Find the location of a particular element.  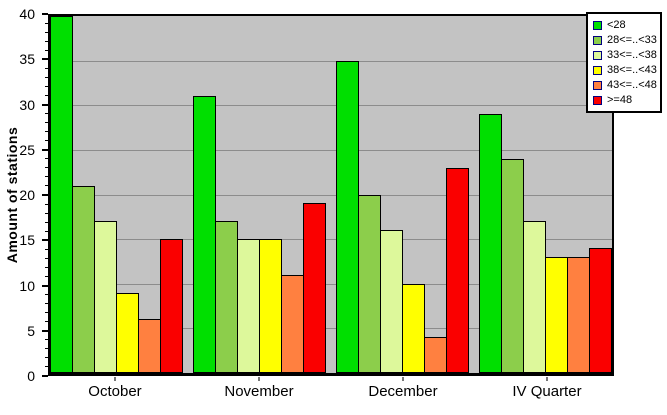

x-category-label: December is located at coordinates (403, 391).